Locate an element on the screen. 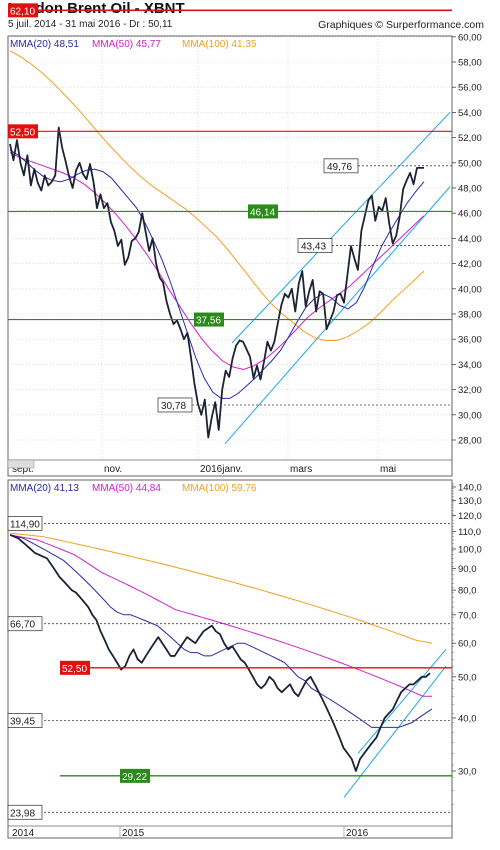 The width and height of the screenshot is (500, 850). bottom-level-label: 29,22 is located at coordinates (135, 775).